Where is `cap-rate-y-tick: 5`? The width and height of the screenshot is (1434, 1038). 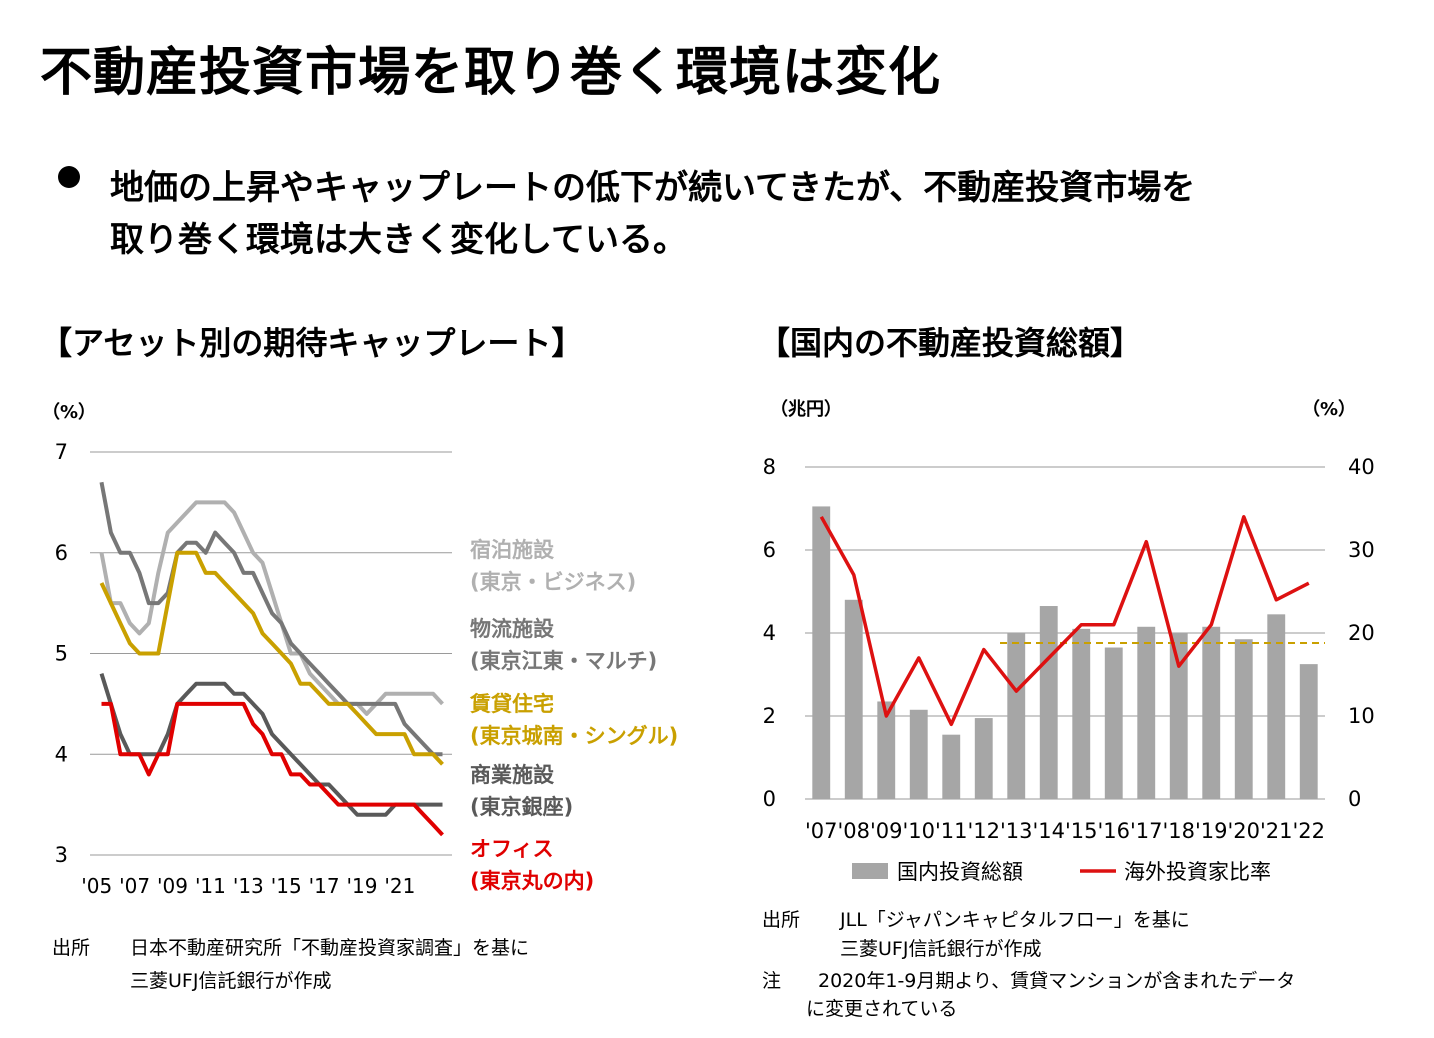 cap-rate-y-tick: 5 is located at coordinates (61, 654).